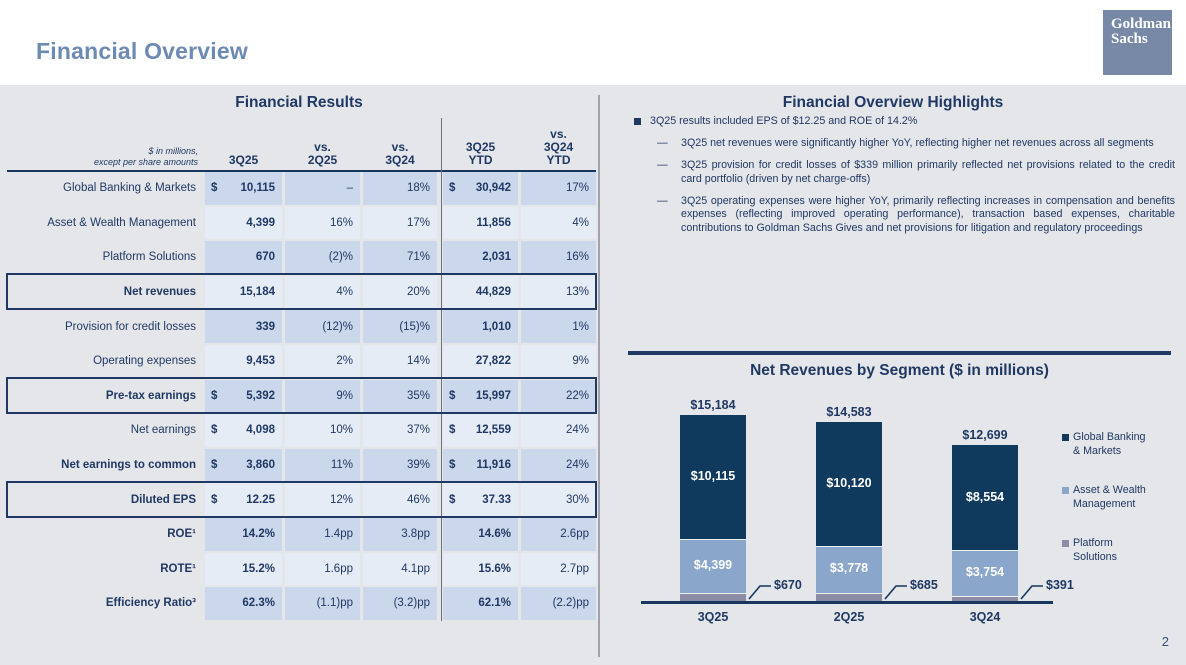  Describe the element at coordinates (558, 465) in the screenshot. I see `table-cell: 24%` at that location.